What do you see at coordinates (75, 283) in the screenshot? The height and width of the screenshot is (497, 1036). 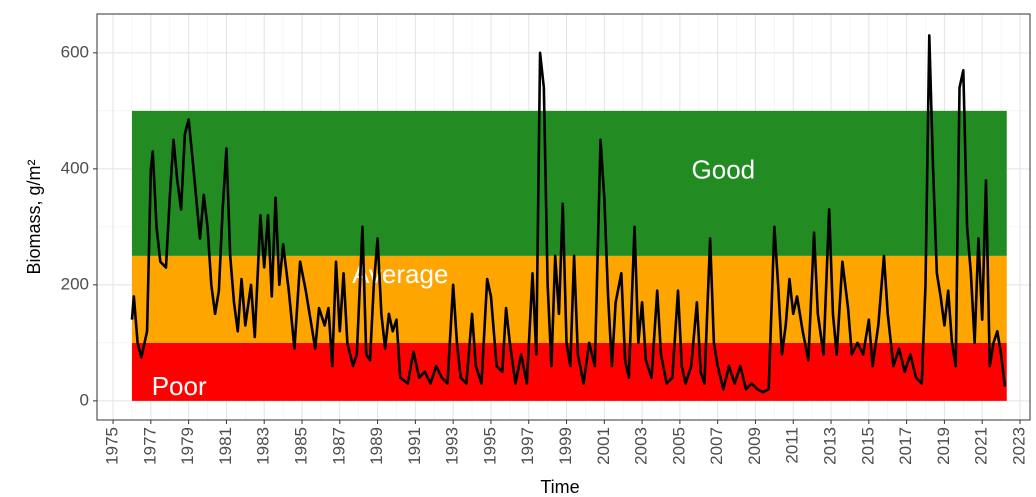 I see `y-tick-label: 200` at bounding box center [75, 283].